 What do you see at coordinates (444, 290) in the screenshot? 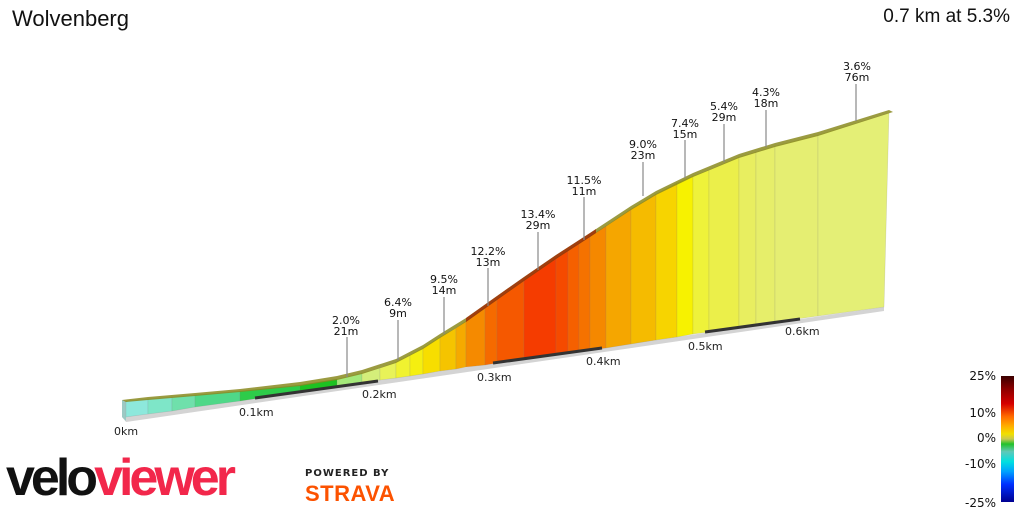
I see `segment-length: 14m` at bounding box center [444, 290].